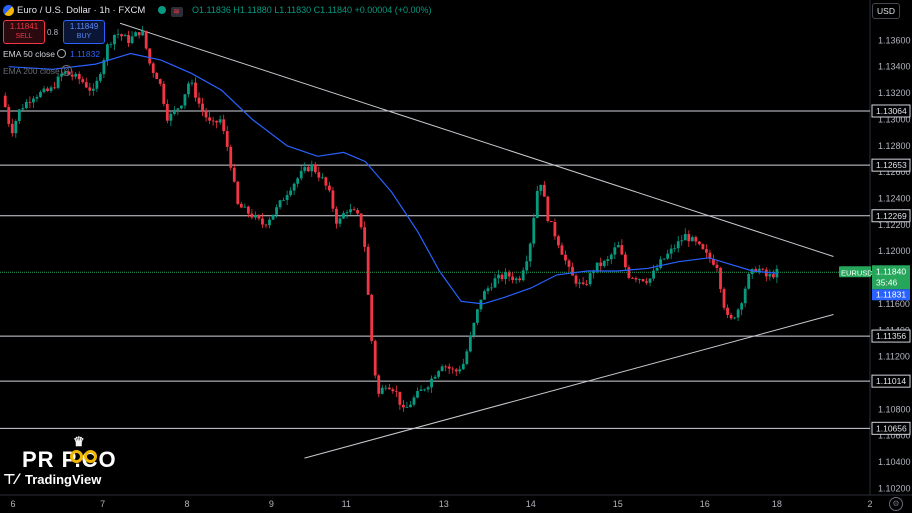  What do you see at coordinates (886, 11) in the screenshot?
I see `currency-selector: USD` at bounding box center [886, 11].